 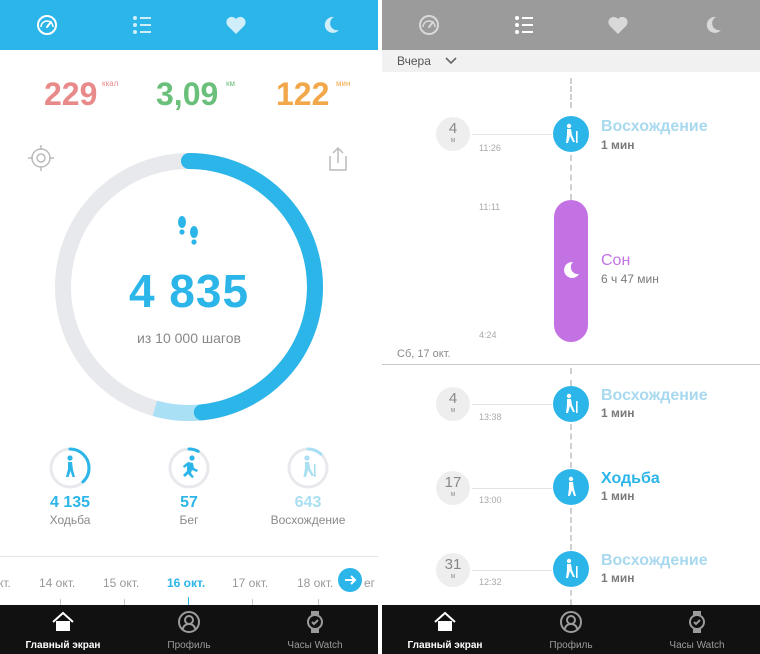 What do you see at coordinates (414, 61) in the screenshot?
I see `period-filter-label: Вчера` at bounding box center [414, 61].